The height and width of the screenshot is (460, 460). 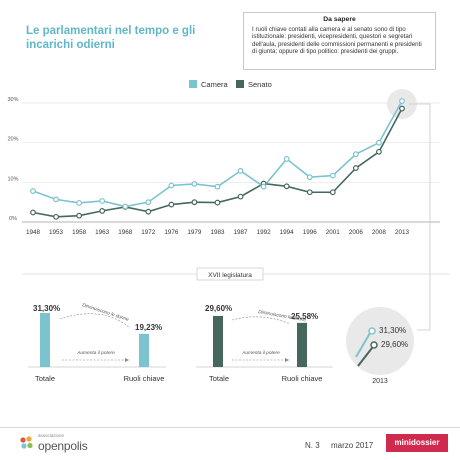 What do you see at coordinates (372, 331) in the screenshot?
I see `zoom-point-camera` at bounding box center [372, 331].